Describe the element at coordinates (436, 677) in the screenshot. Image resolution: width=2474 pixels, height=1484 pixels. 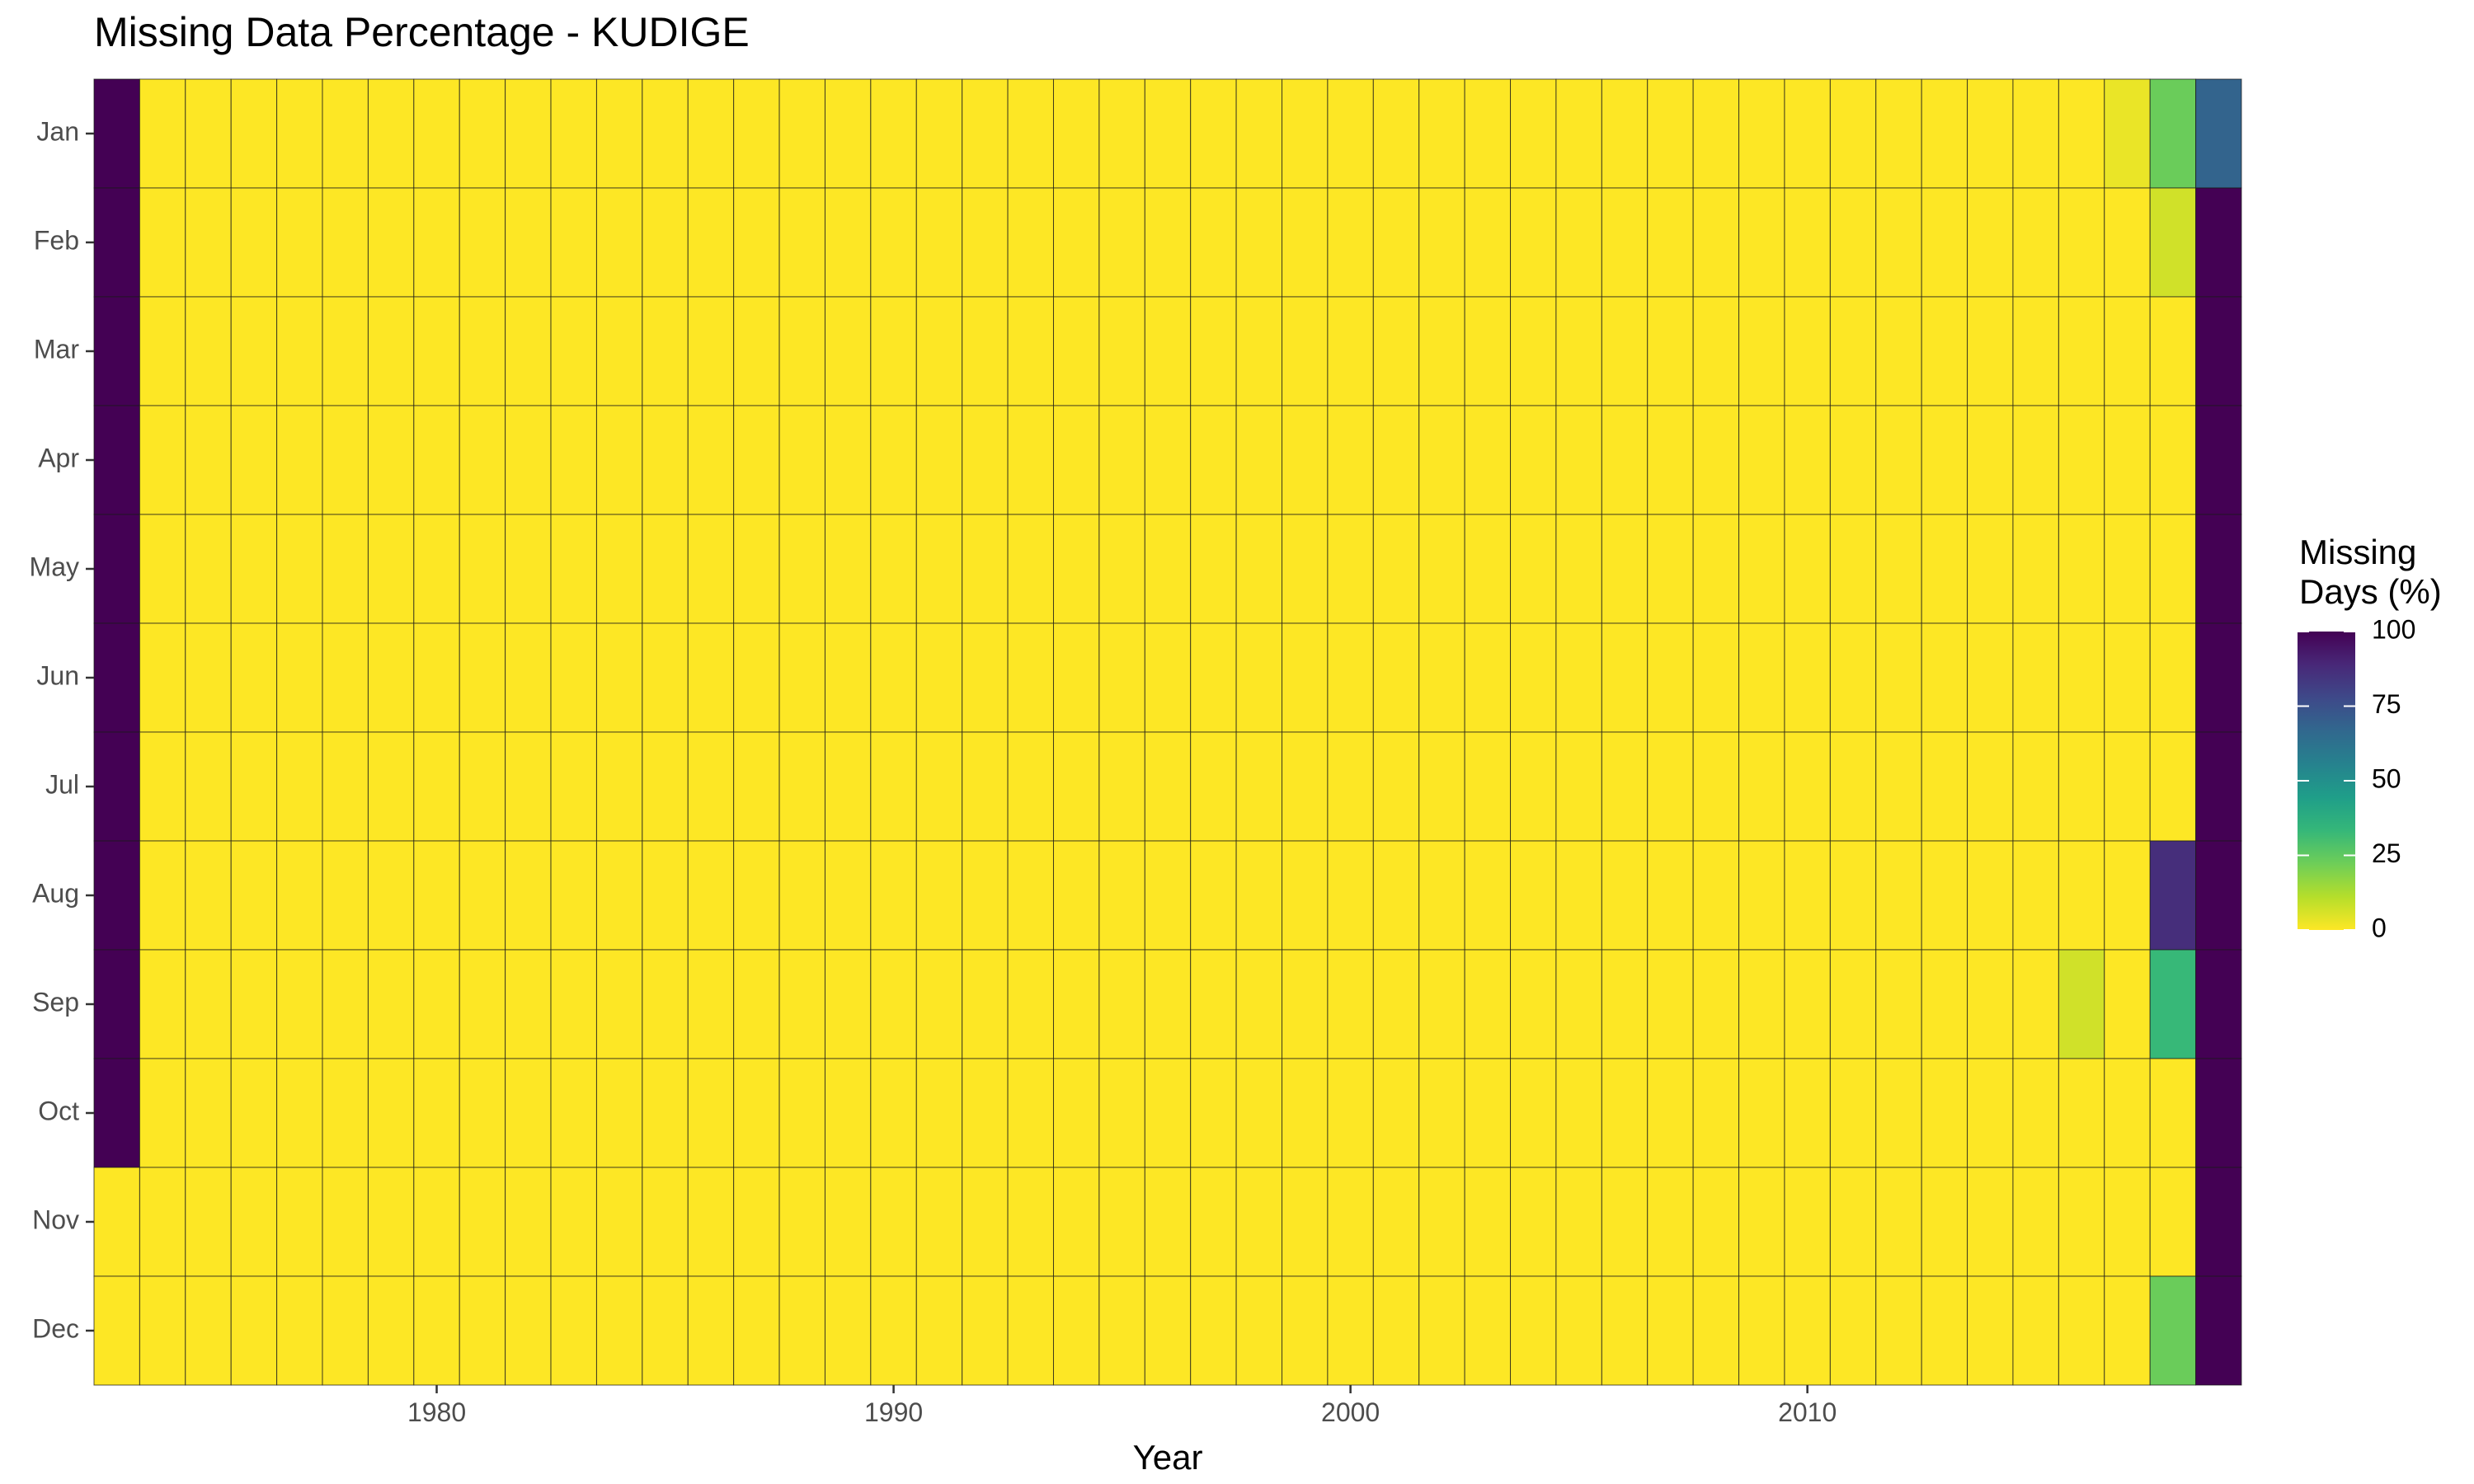
I see `heatmap-cell-1980-jun` at that location.